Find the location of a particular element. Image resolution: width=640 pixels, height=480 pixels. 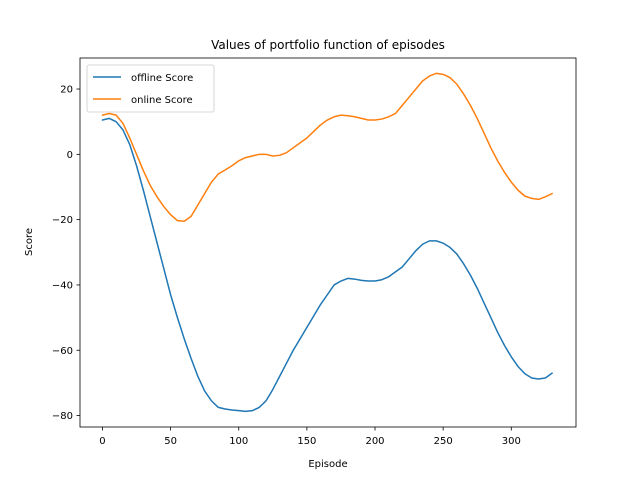

legend: offline Score online Score is located at coordinates (150, 88).